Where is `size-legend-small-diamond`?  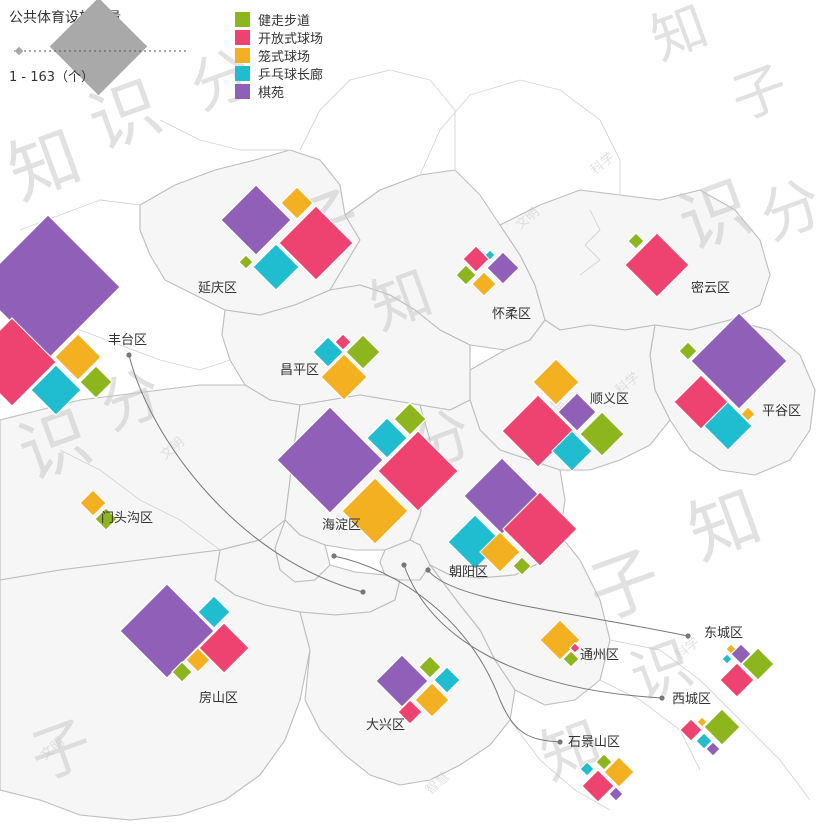
size-legend-small-diamond is located at coordinates (19, 51).